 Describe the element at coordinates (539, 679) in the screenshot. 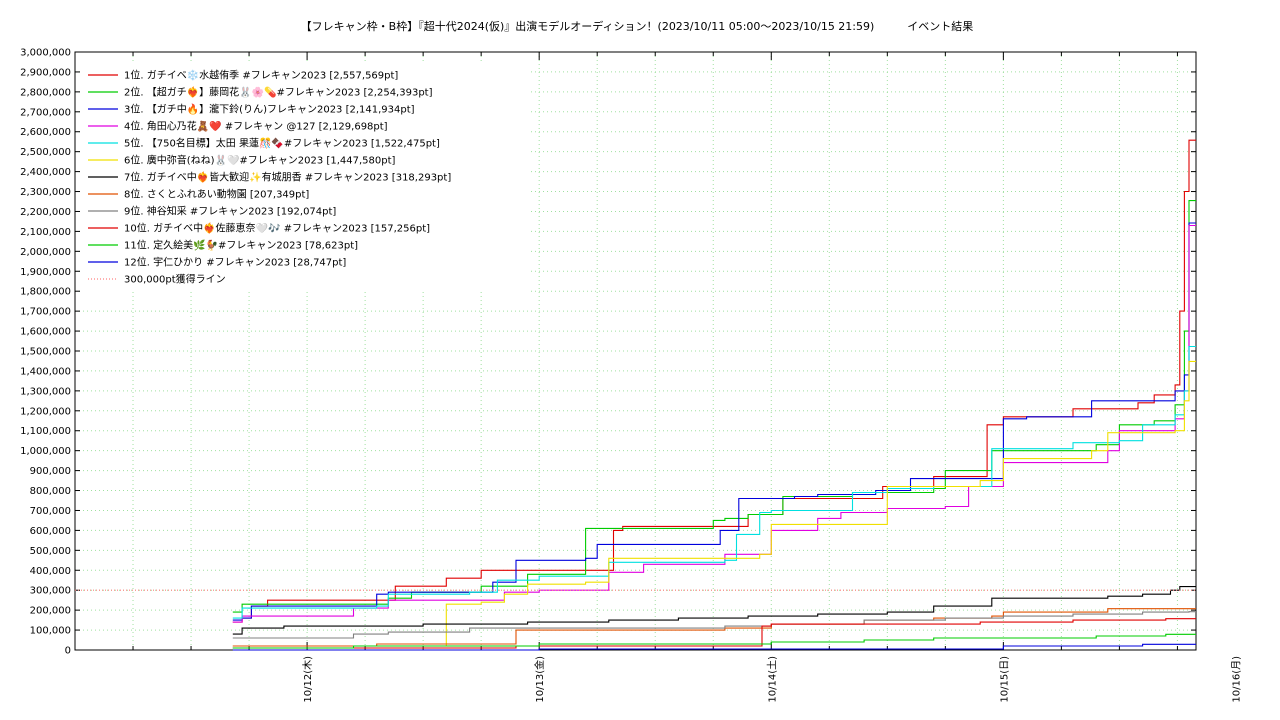

I see `x-tick-label: 10/13(金)` at that location.